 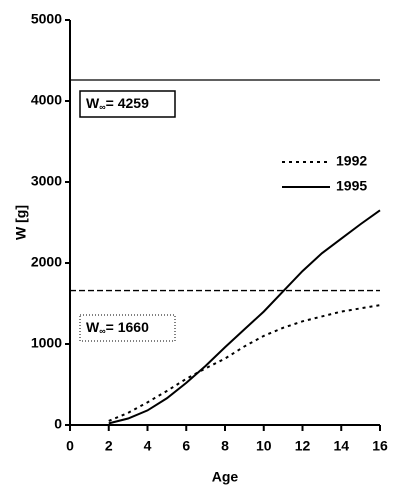 What do you see at coordinates (46, 100) in the screenshot?
I see `y-tick-label: 4000` at bounding box center [46, 100].